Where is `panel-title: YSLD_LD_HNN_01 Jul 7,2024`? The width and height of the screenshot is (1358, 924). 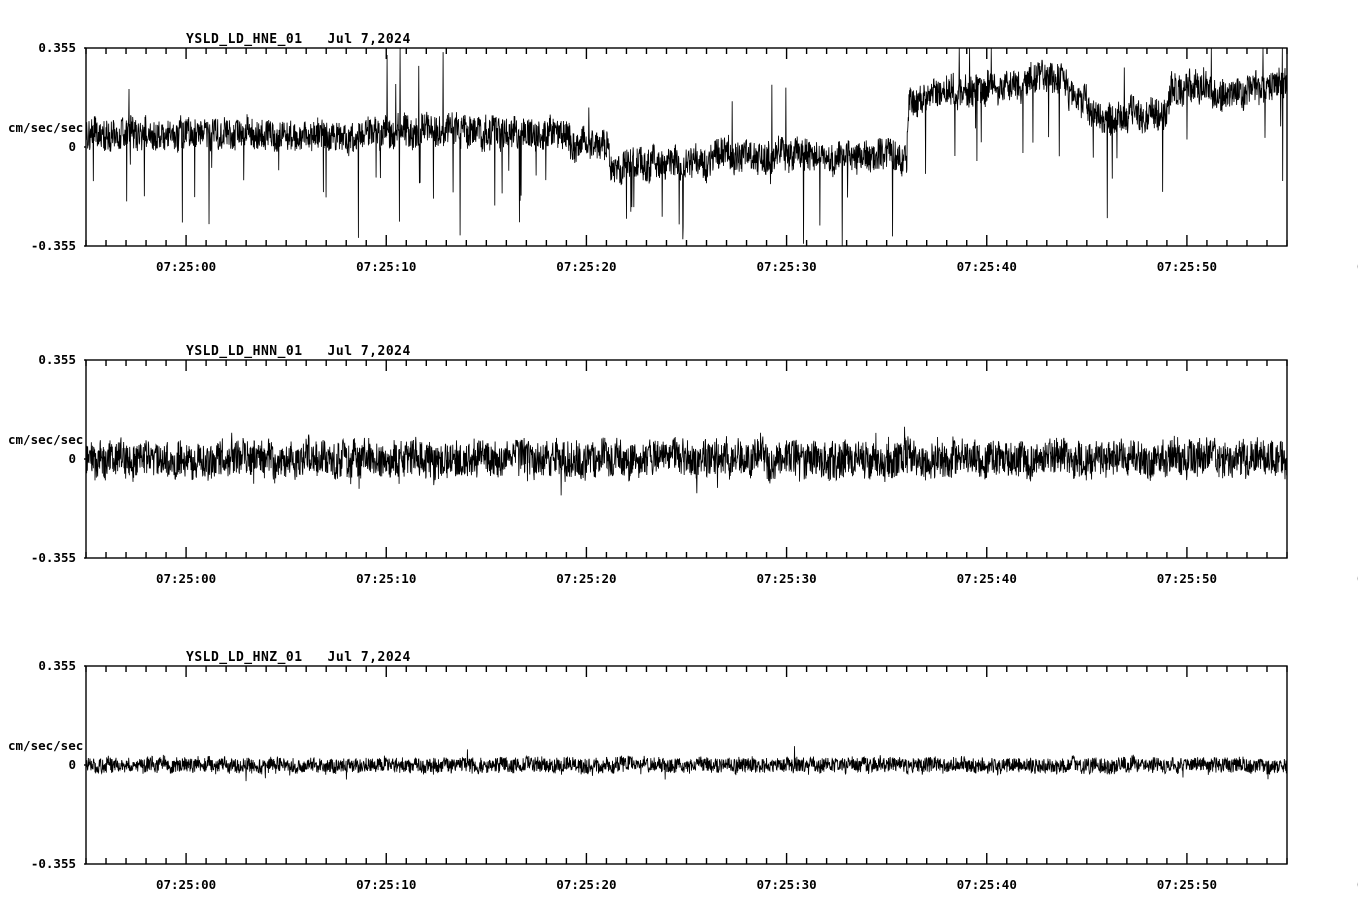 panel-title: YSLD_LD_HNN_01 Jul 7,2024 is located at coordinates (298, 351).